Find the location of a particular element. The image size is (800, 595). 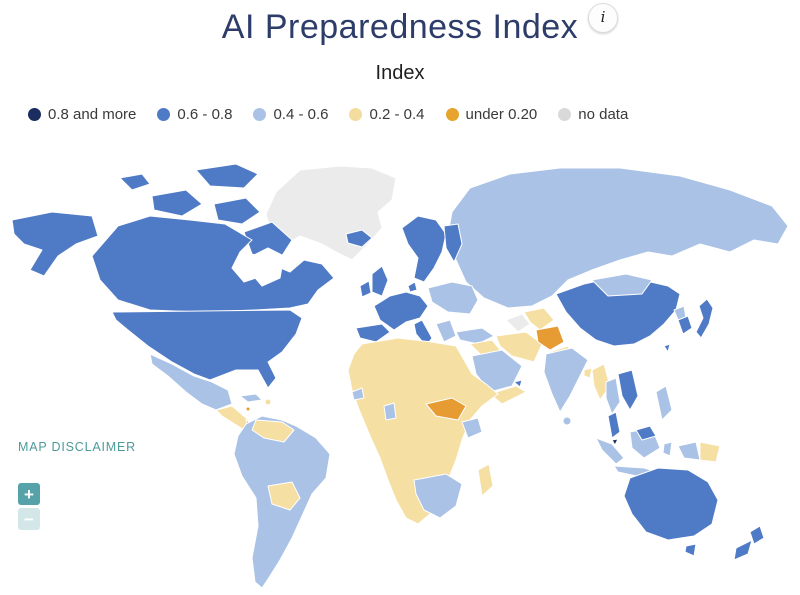

legend-swatch-light-blue is located at coordinates (260, 114).